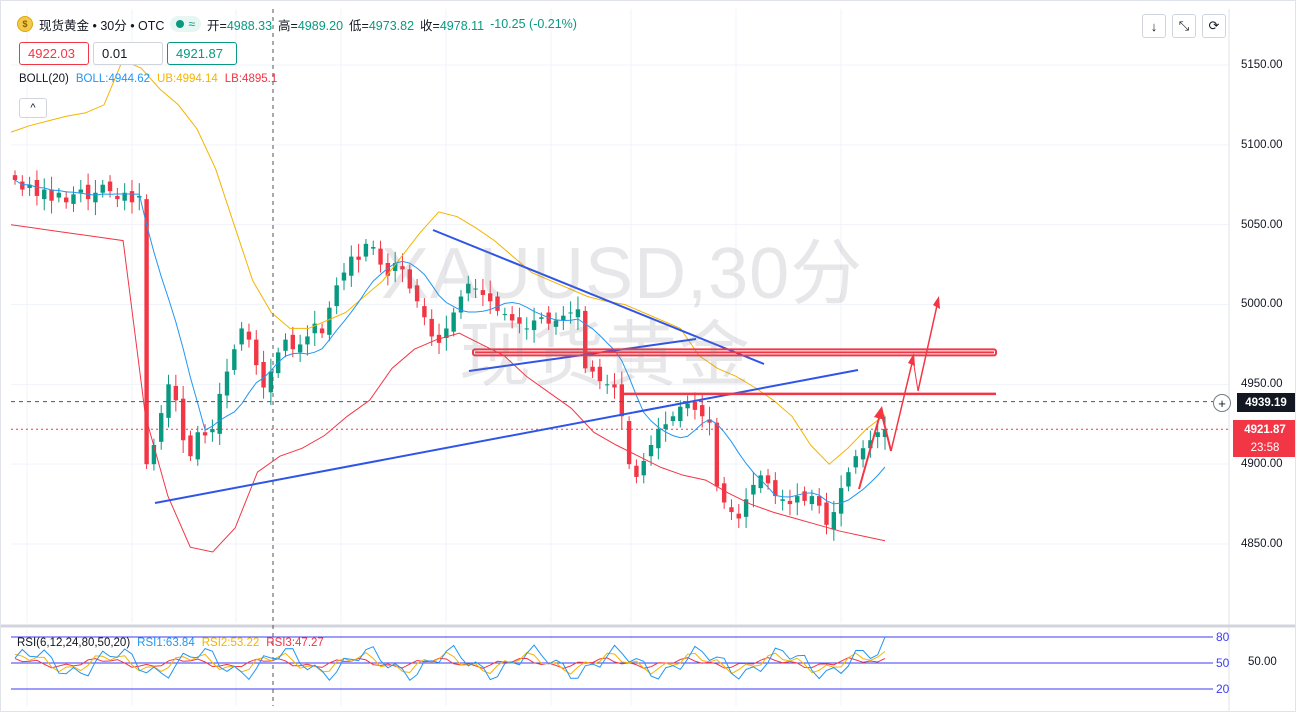  What do you see at coordinates (166, 643) in the screenshot?
I see `rsi1-value: RSI1:63.84` at bounding box center [166, 643].